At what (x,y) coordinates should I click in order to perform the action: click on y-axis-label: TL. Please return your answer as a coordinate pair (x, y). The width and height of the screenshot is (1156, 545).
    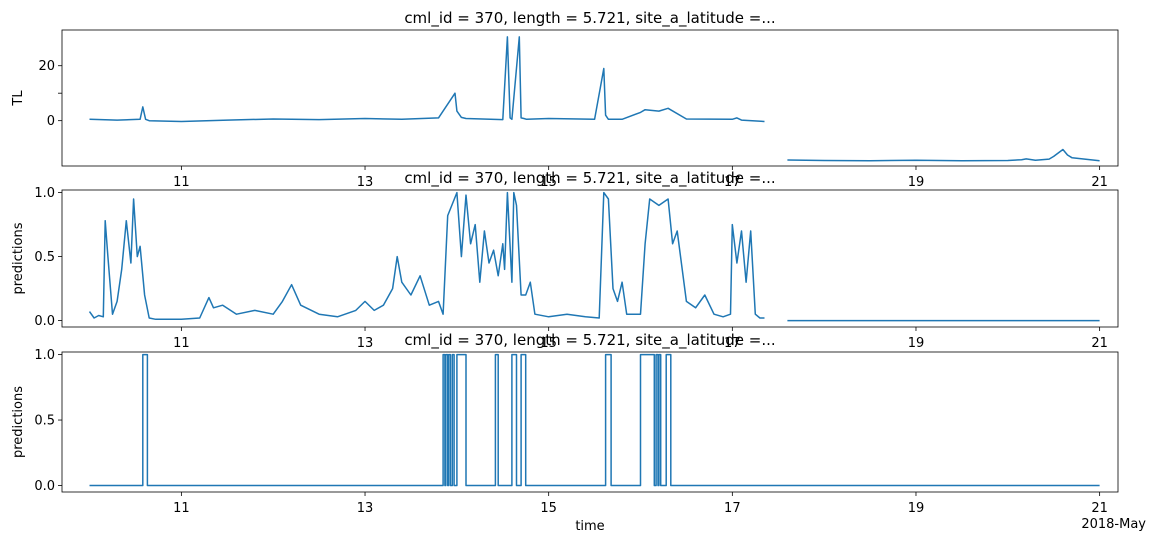
    Looking at the image, I should click on (18, 98).